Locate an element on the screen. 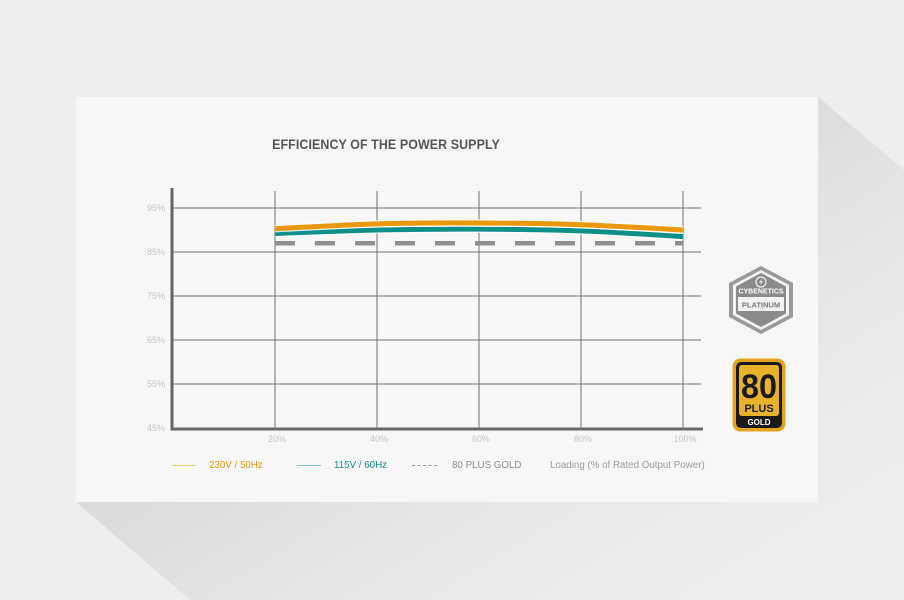  svg-text: PLUS is located at coordinates (758, 409).